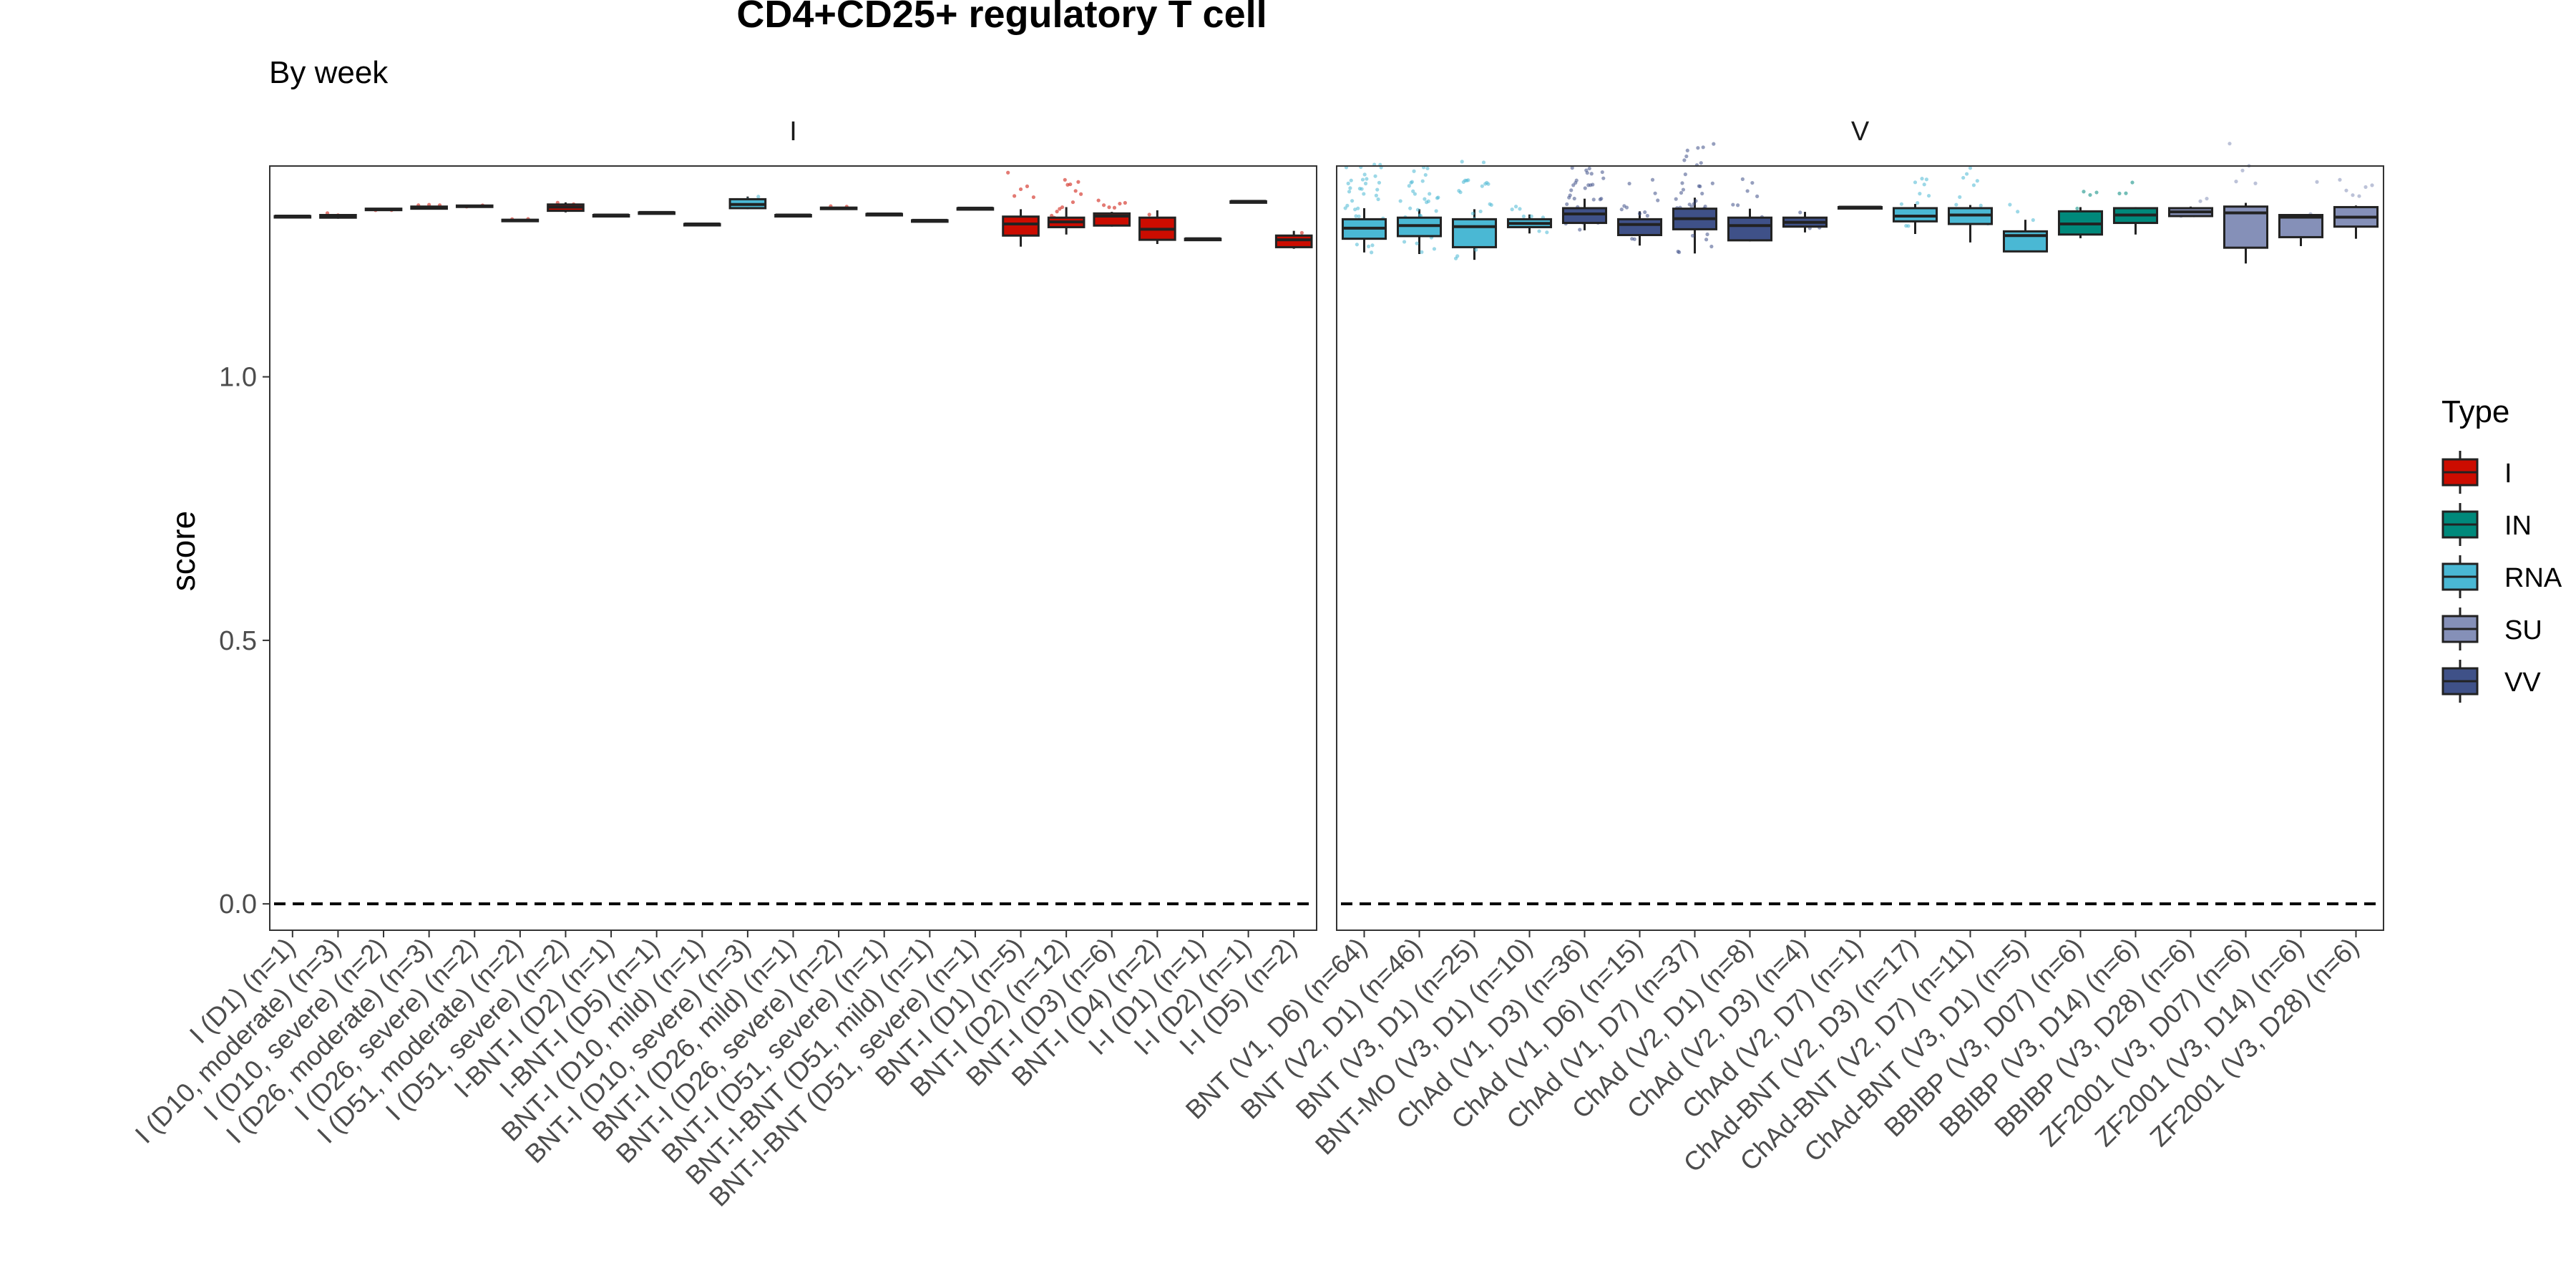 The width and height of the screenshot is (2576, 1288). Describe the element at coordinates (2491, 681) in the screenshot. I see `legend-item-VV: VV` at that location.